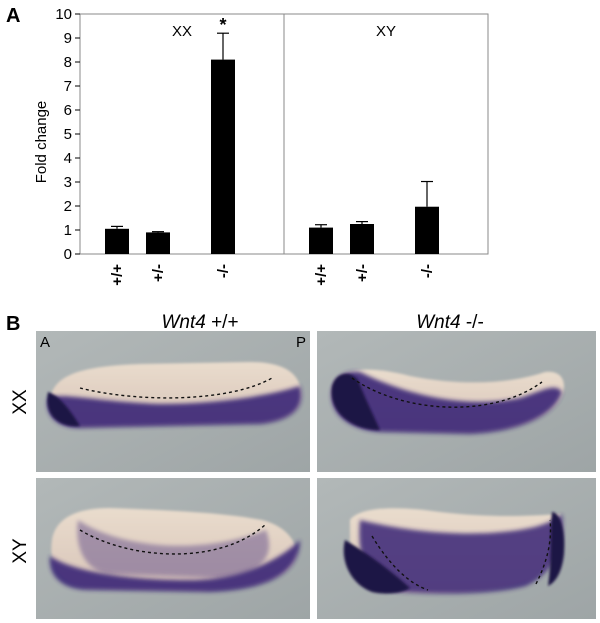 The image size is (600, 623). What do you see at coordinates (456, 548) in the screenshot?
I see `micrograph-xy-knockout` at bounding box center [456, 548].